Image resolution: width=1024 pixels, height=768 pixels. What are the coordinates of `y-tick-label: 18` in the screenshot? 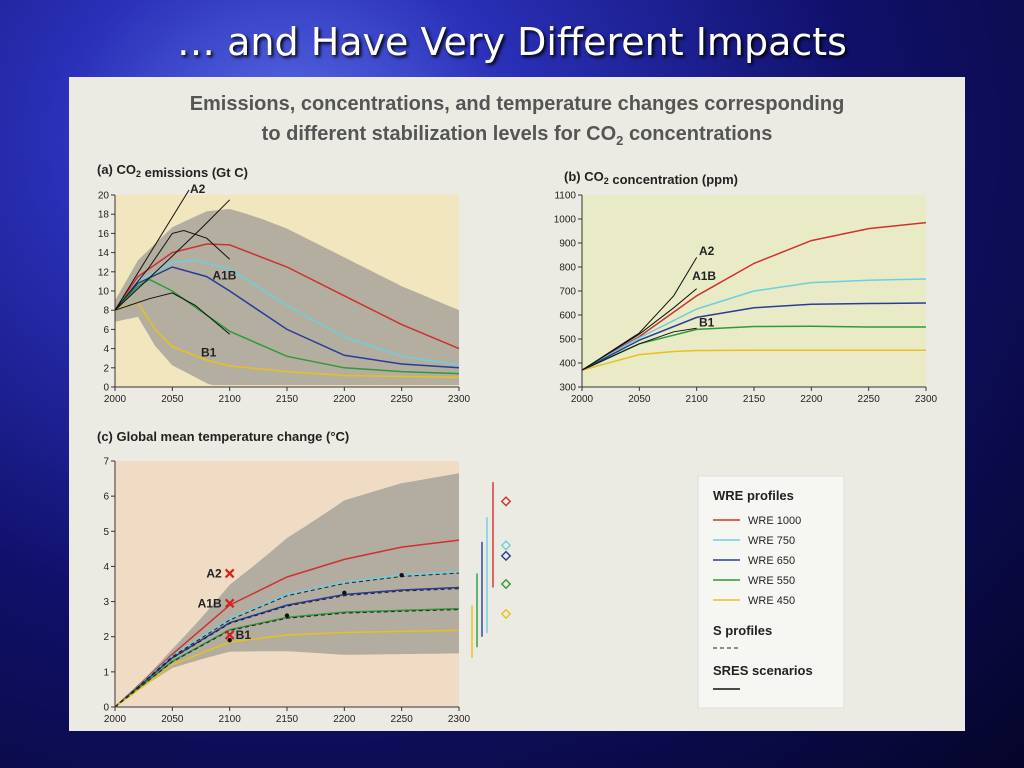 It's located at (104, 215).